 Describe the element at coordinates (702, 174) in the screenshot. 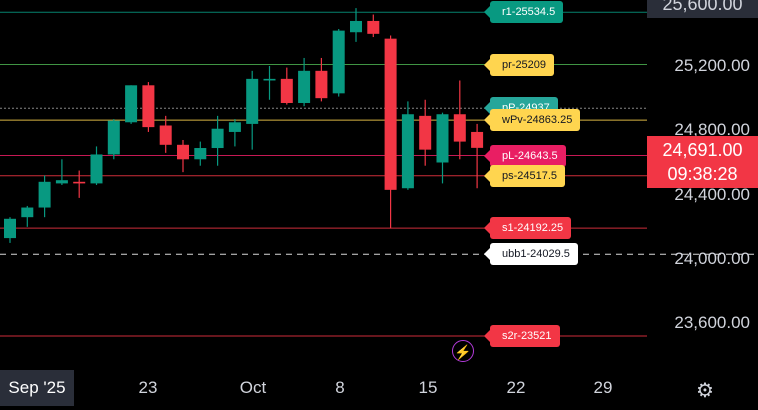

I see `bar-countdown: 09:38:28` at that location.